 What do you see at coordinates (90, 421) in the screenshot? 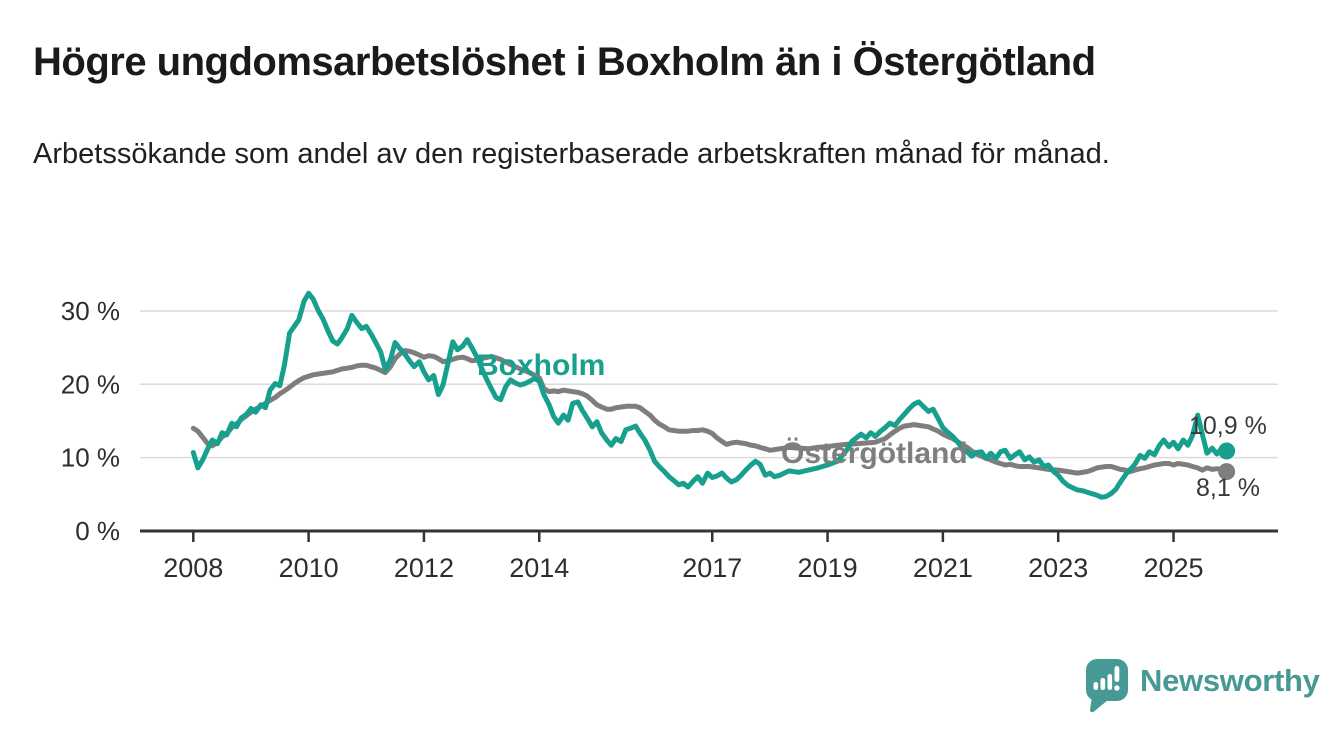
I see `y-axis-labels: 0 % 10 % 20 % 30 %` at bounding box center [90, 421].